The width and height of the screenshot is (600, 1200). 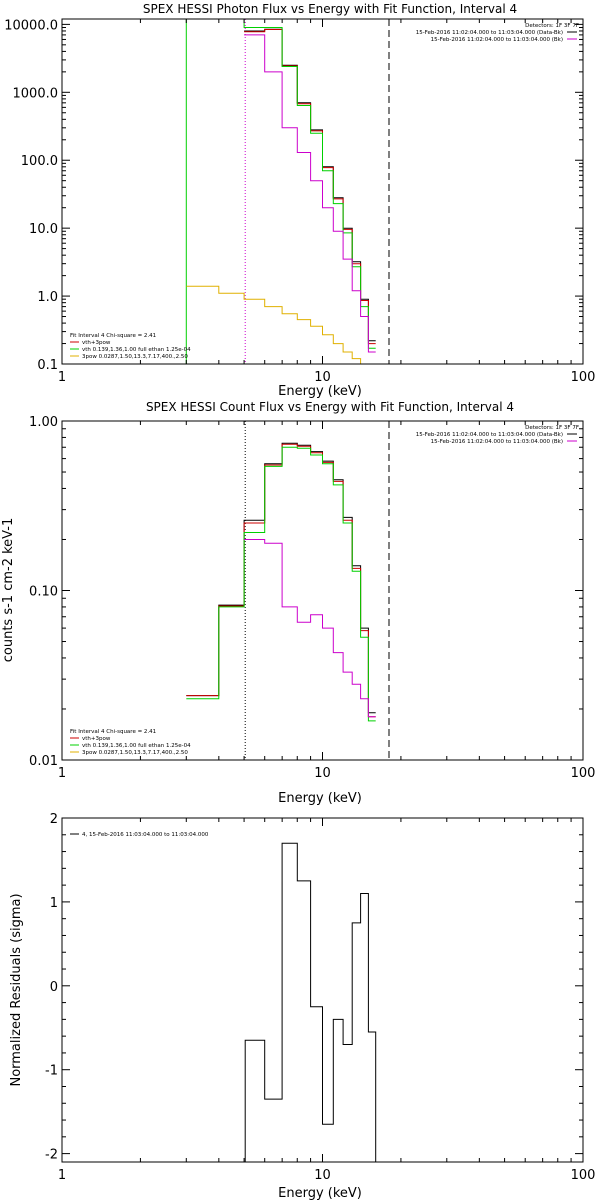 What do you see at coordinates (43, 761) in the screenshot?
I see `count-flux-y-tick-label: 0.01` at bounding box center [43, 761].